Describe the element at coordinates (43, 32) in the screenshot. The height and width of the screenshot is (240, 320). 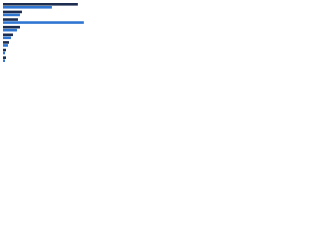
I see `chart` at that location.